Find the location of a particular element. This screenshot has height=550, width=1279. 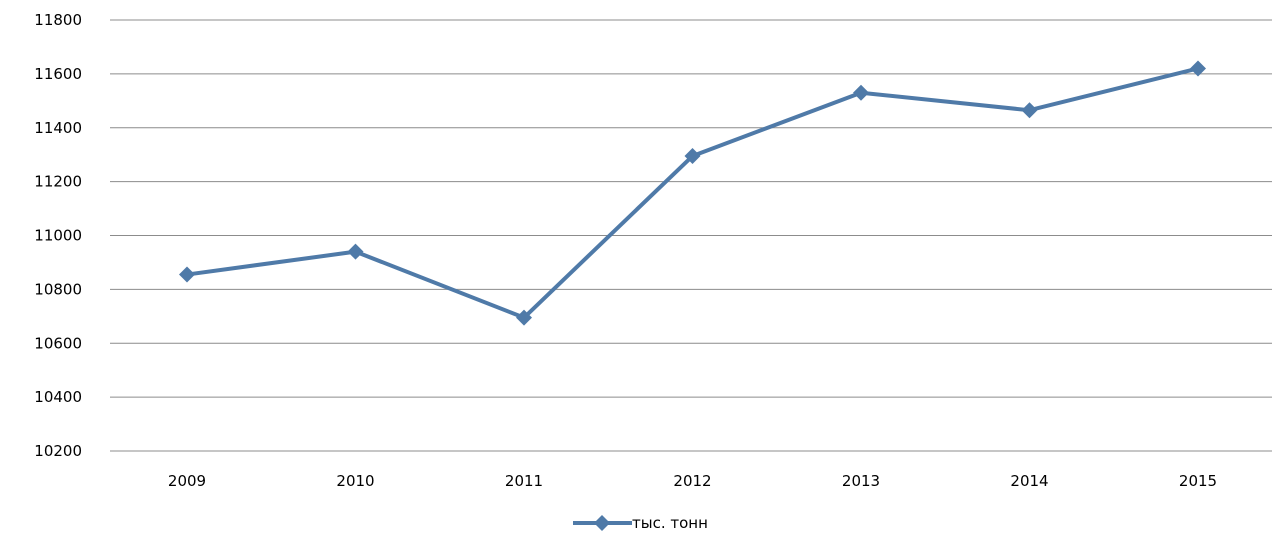

x-tick-label: 2012 is located at coordinates (692, 481).